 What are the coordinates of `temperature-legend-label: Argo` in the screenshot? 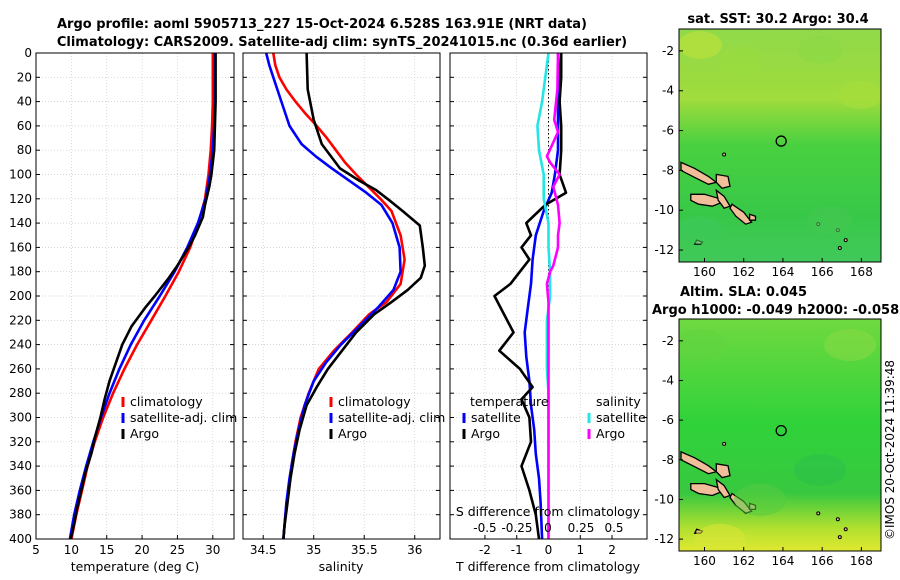 It's located at (144, 433).